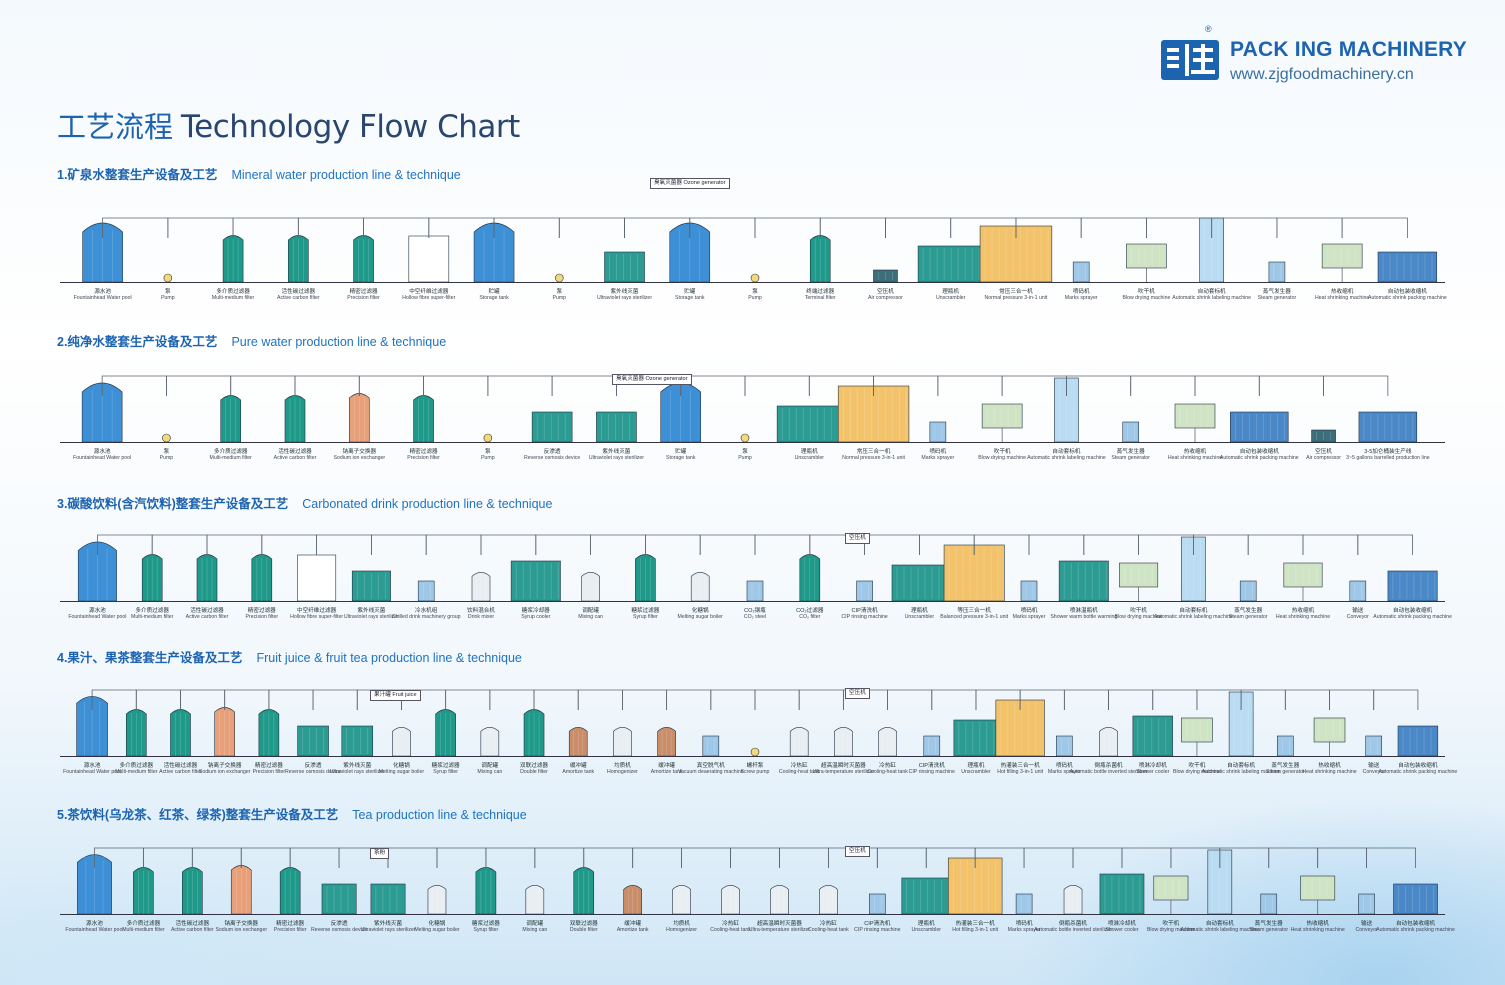 This screenshot has width=1505, height=985. What do you see at coordinates (1357, 617) in the screenshot?
I see `equipment-label-en: Conveyor` at bounding box center [1357, 617].